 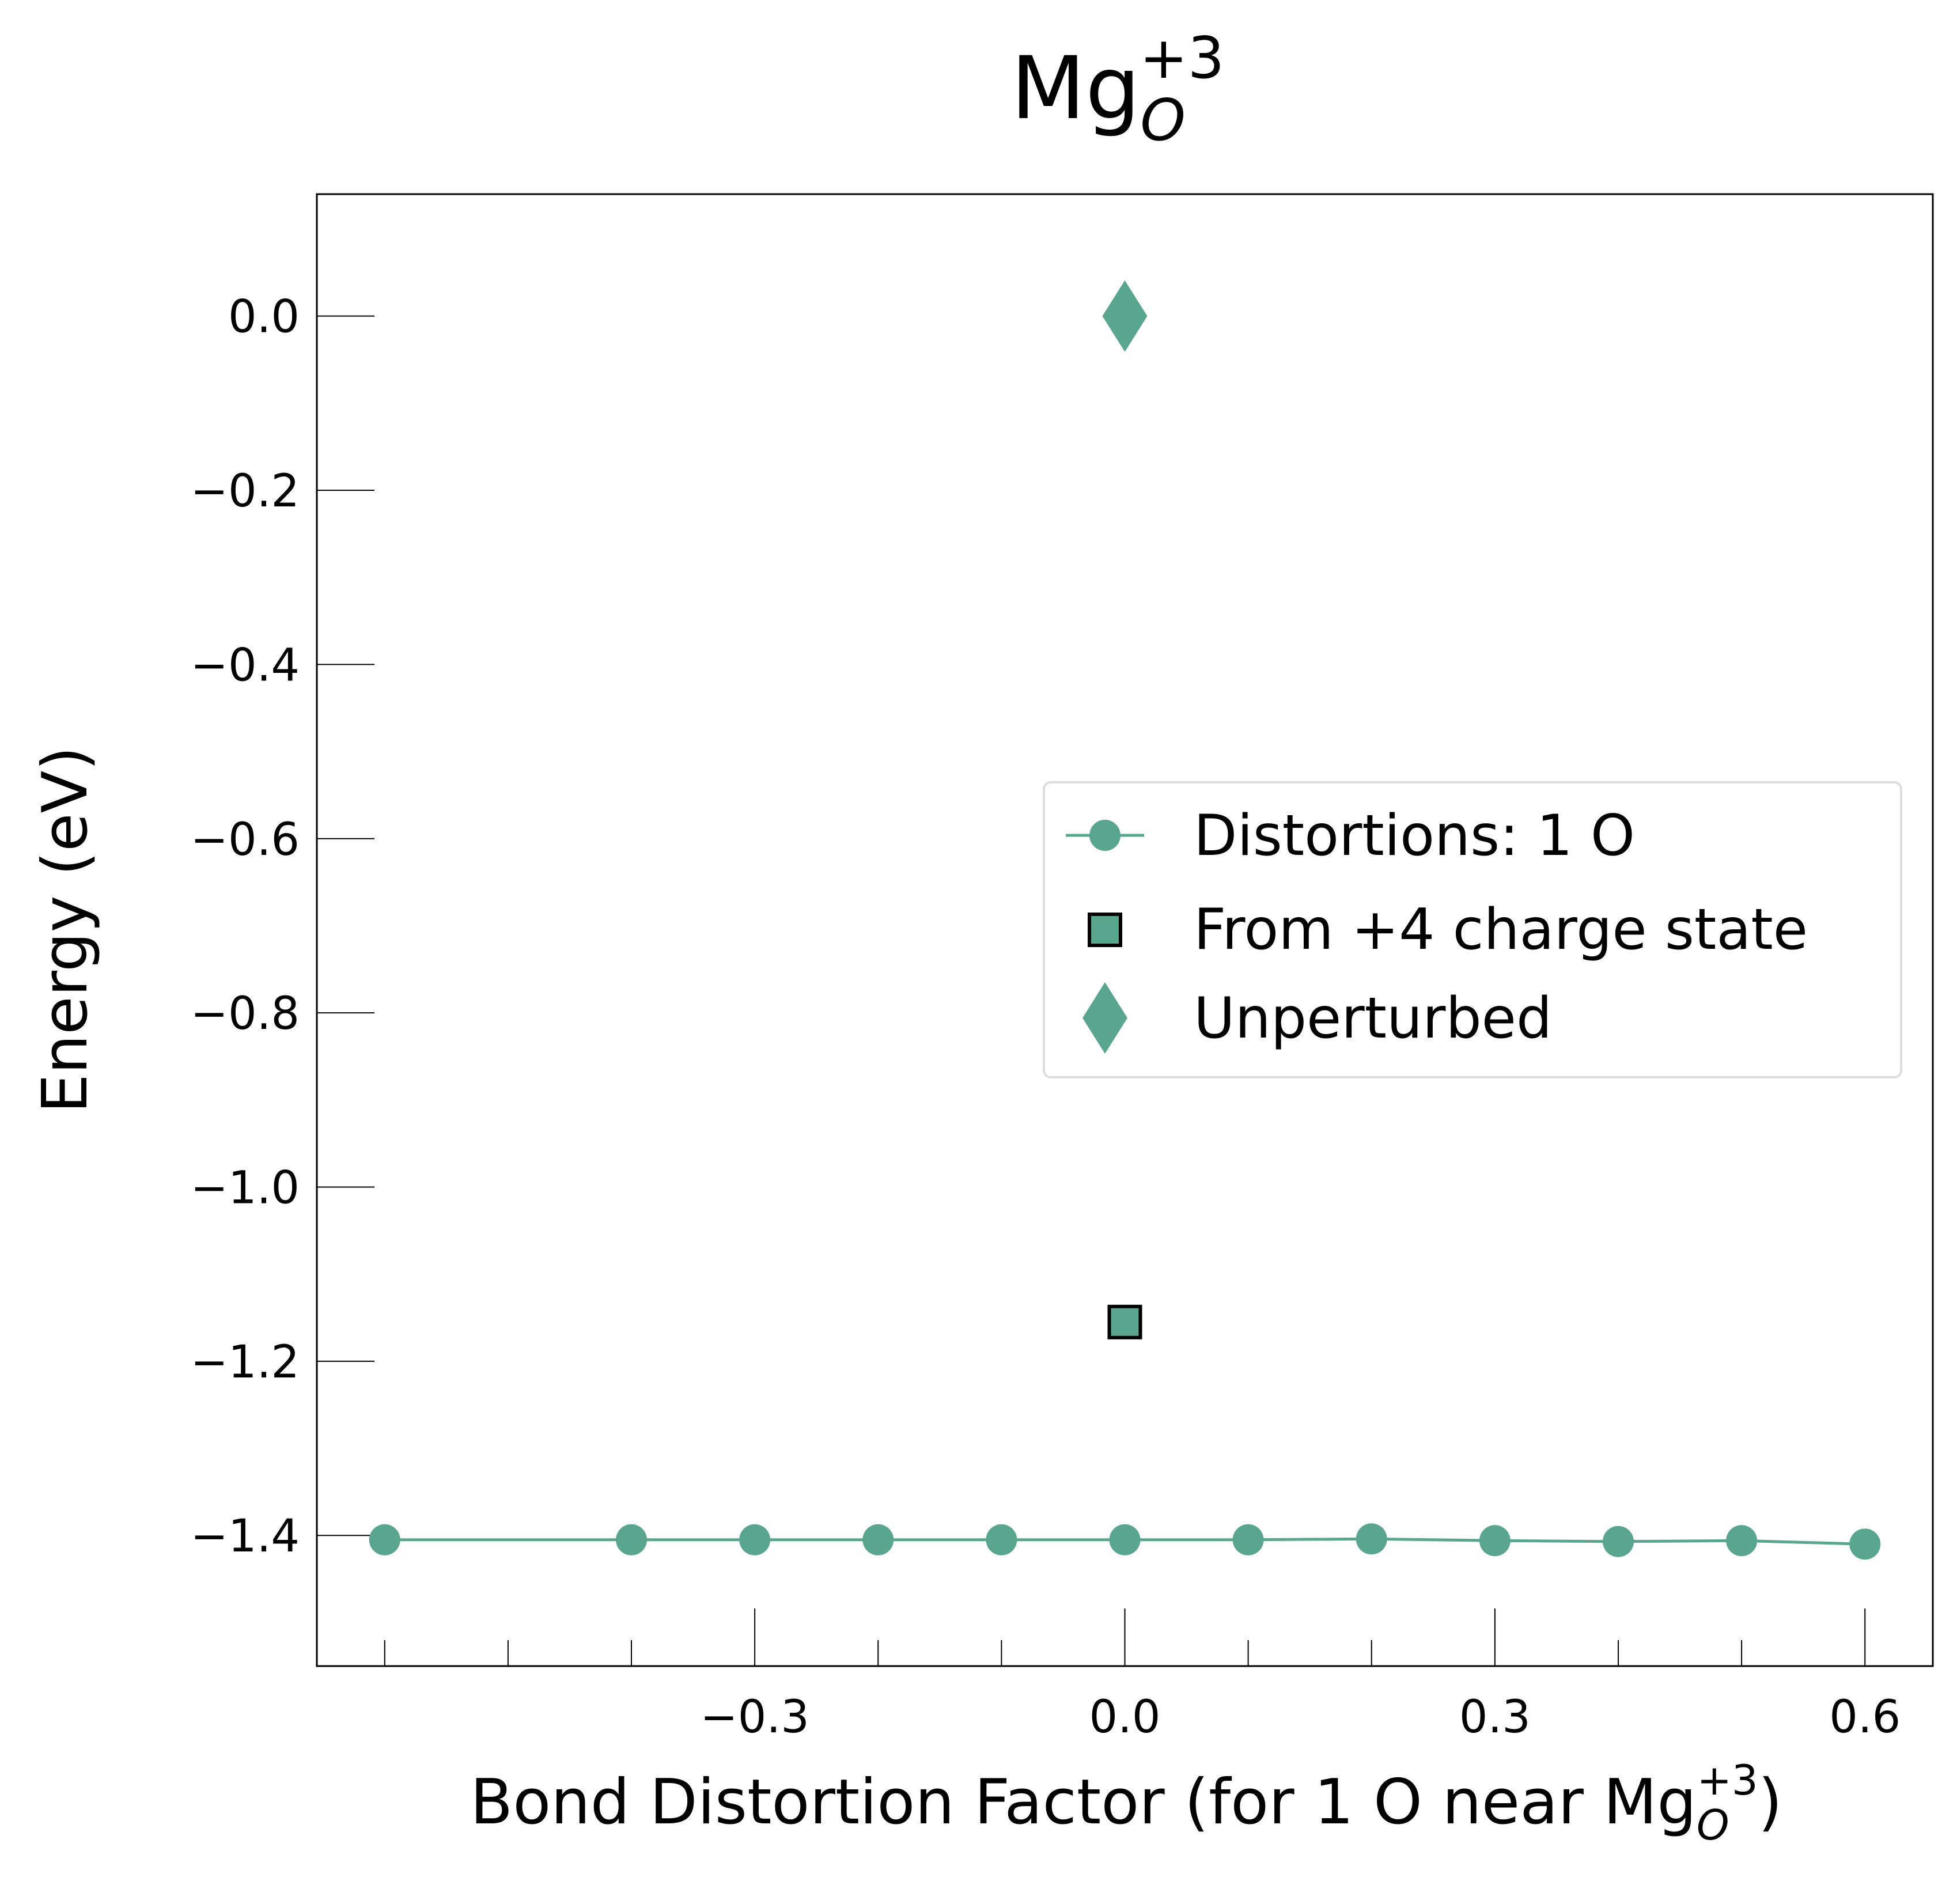 What do you see at coordinates (1125, 316) in the screenshot?
I see `data-point-diamond` at bounding box center [1125, 316].